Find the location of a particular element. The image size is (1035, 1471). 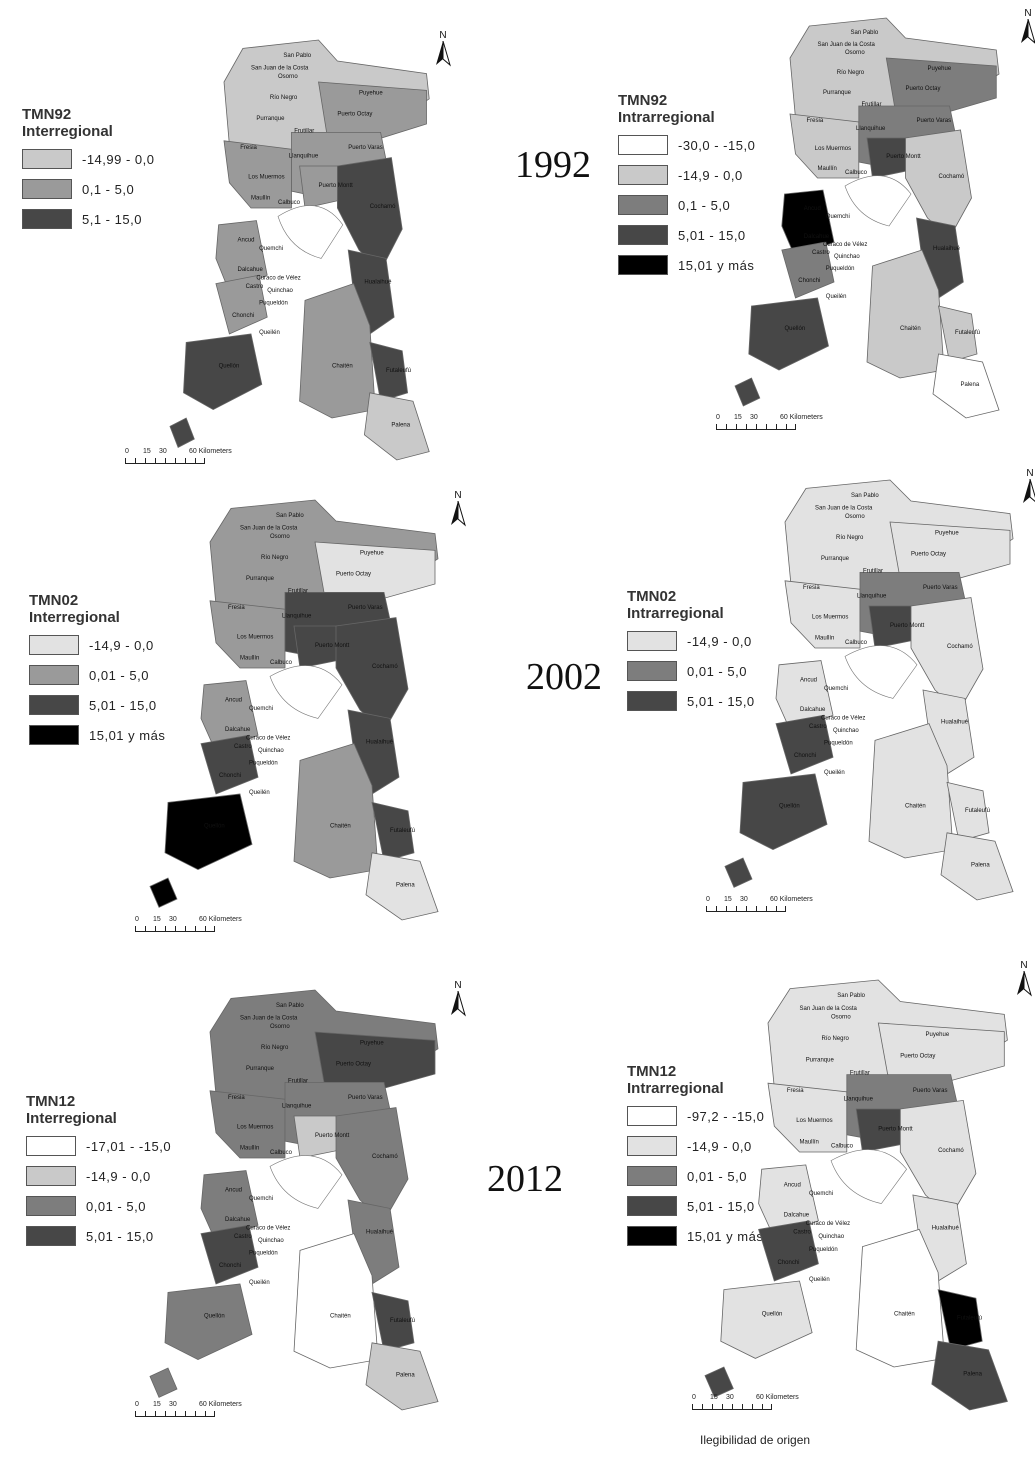

legend-label: 0,1 - 5,0 is located at coordinates (704, 205).